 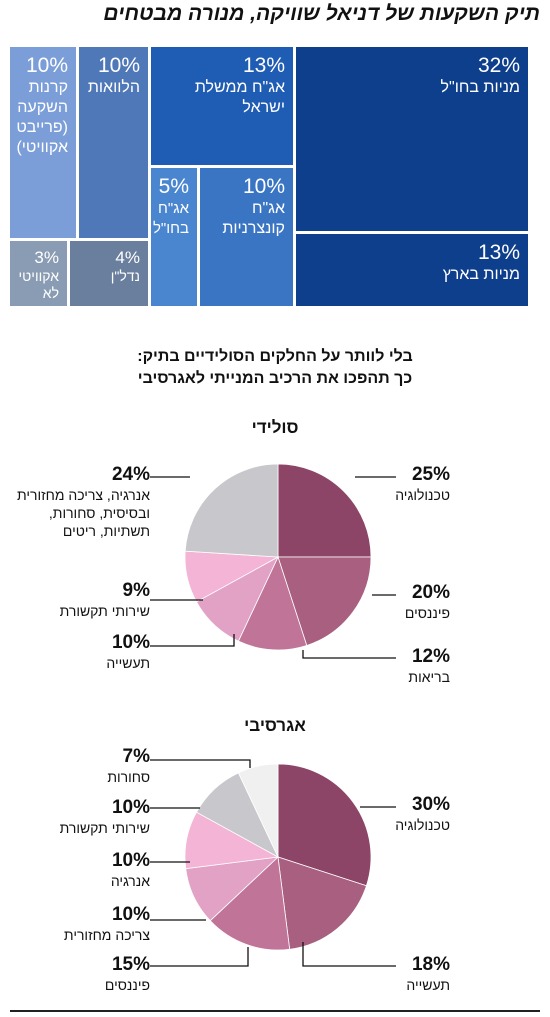 I want to click on pie-label: 10% צריכה מחזורית, so click(x=75, y=924).